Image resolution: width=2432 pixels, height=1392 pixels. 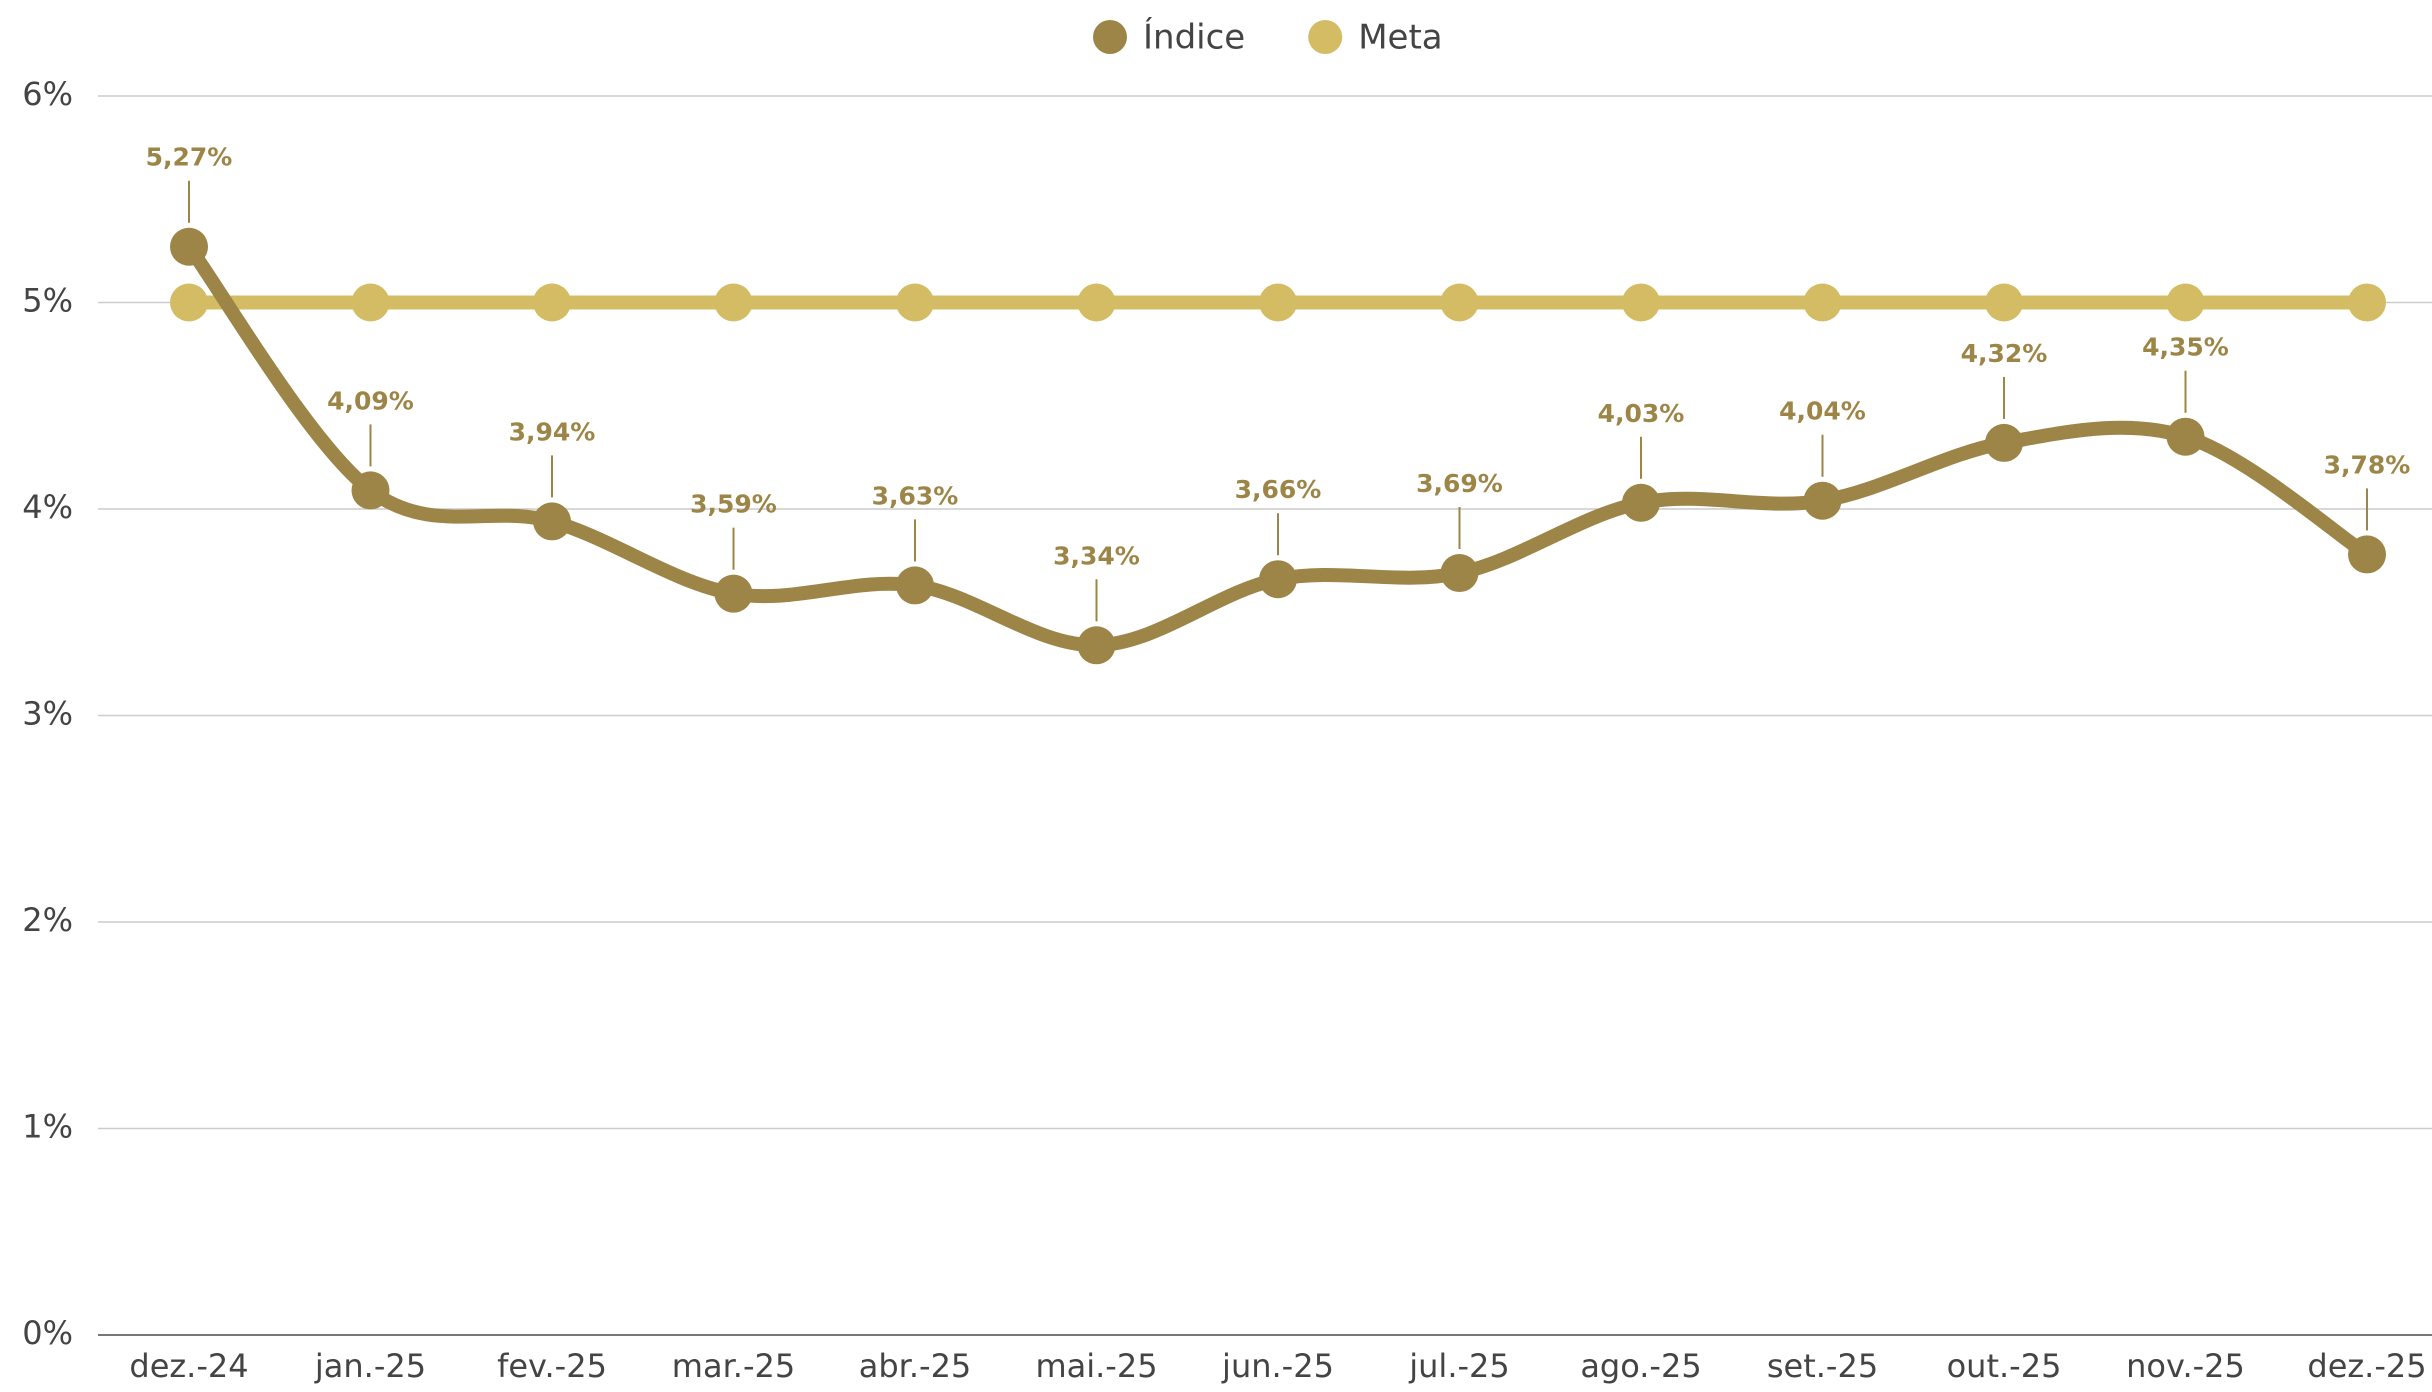 I want to click on x-tick-label: set.-25, so click(x=1822, y=1366).